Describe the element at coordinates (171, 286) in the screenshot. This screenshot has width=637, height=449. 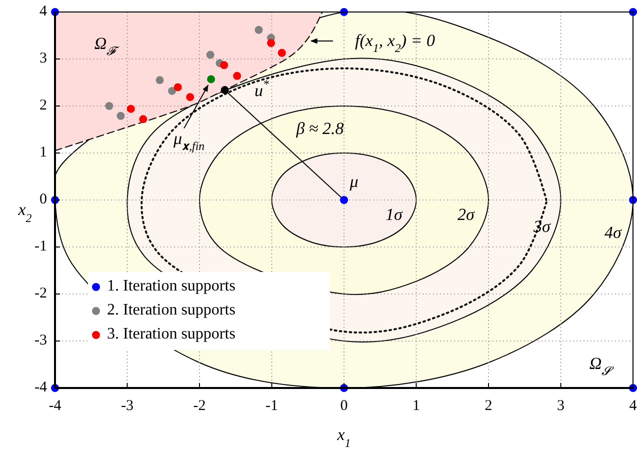
I see `legend-label: 1. Iteration supports` at that location.